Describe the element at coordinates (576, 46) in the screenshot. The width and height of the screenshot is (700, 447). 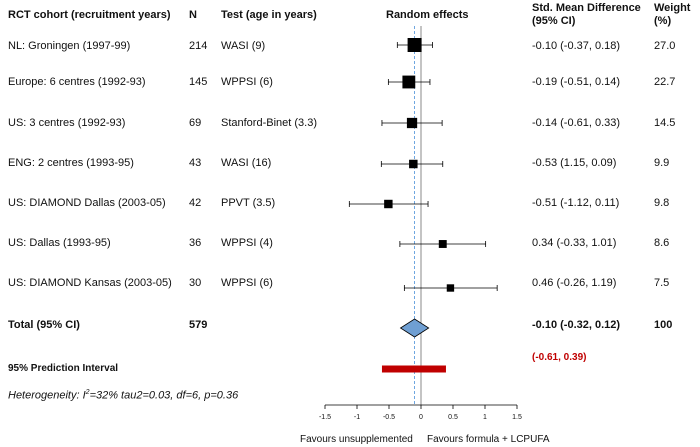
I see `row-ci: -0.10 (-0.37, 0.18)` at that location.